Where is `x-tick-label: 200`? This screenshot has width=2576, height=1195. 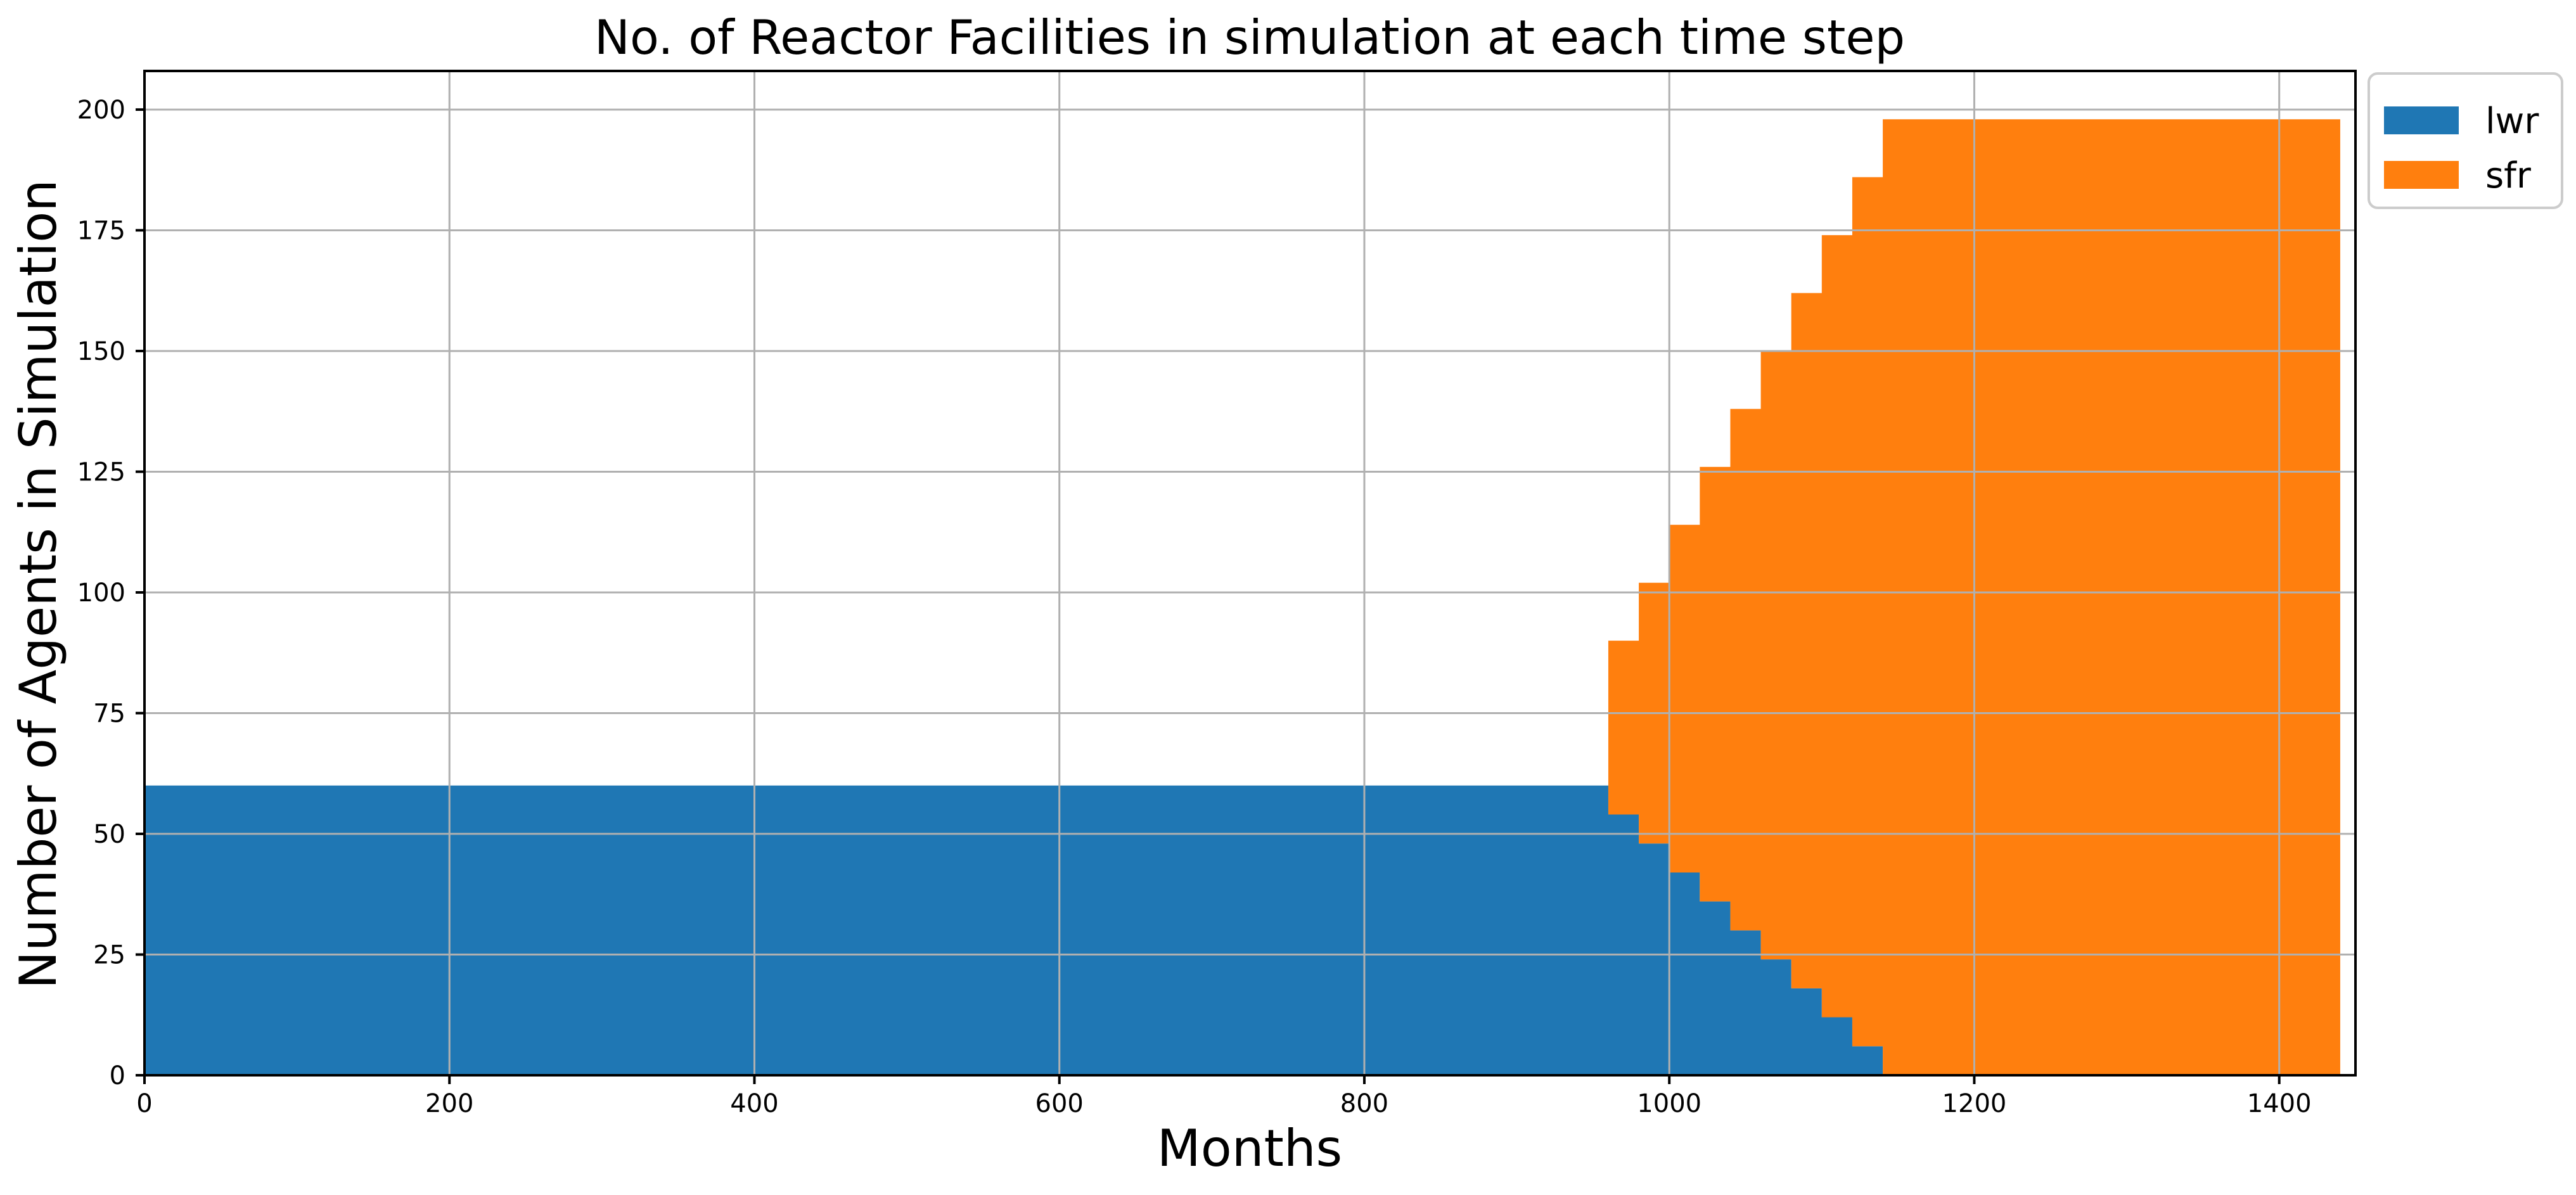 x-tick-label: 200 is located at coordinates (449, 1103).